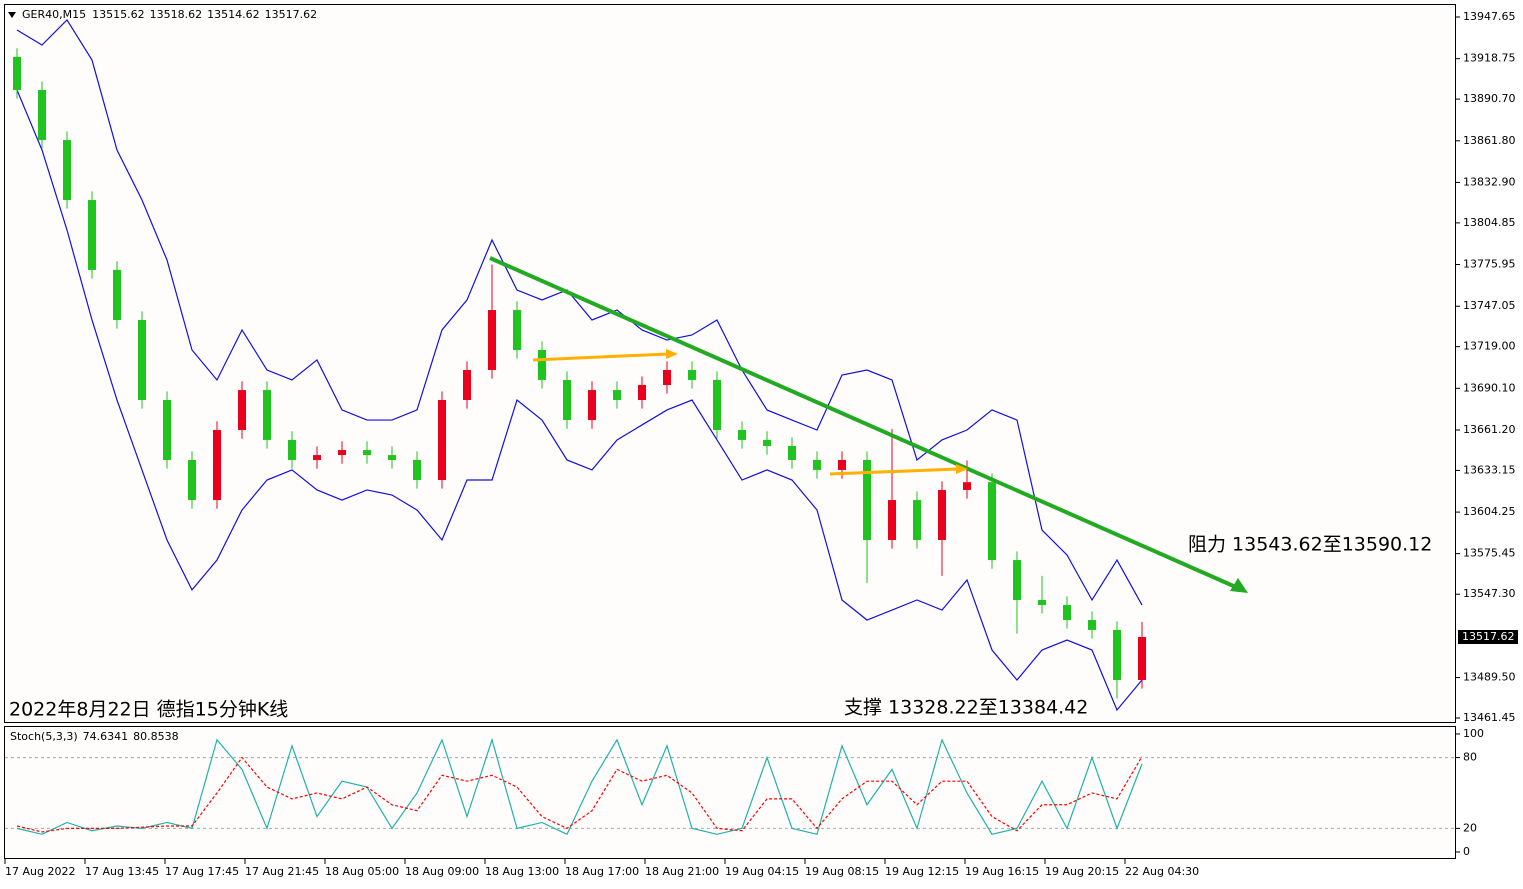 The height and width of the screenshot is (889, 1523). Describe the element at coordinates (54, 14) in the screenshot. I see `symbol: GER40,M15` at that location.